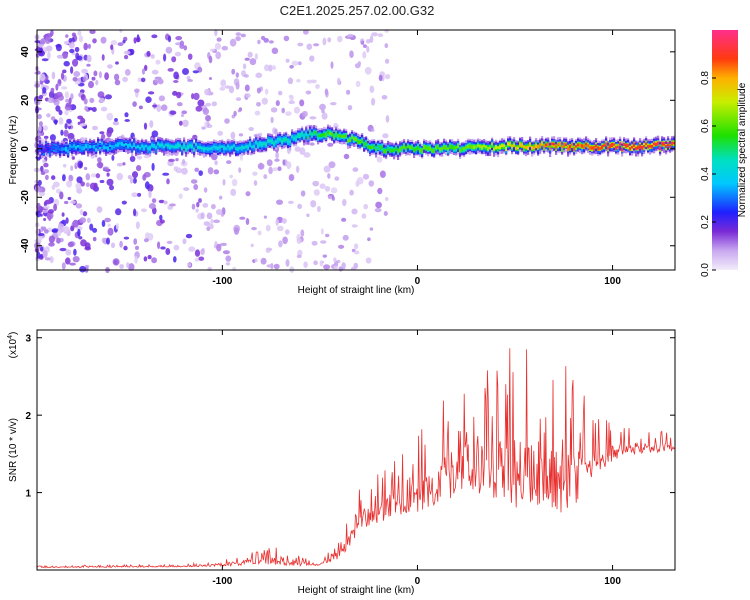 This screenshot has height=600, width=750. What do you see at coordinates (357, 10) in the screenshot?
I see `chart-title: C2E1.2025.257.02.00.G32` at bounding box center [357, 10].